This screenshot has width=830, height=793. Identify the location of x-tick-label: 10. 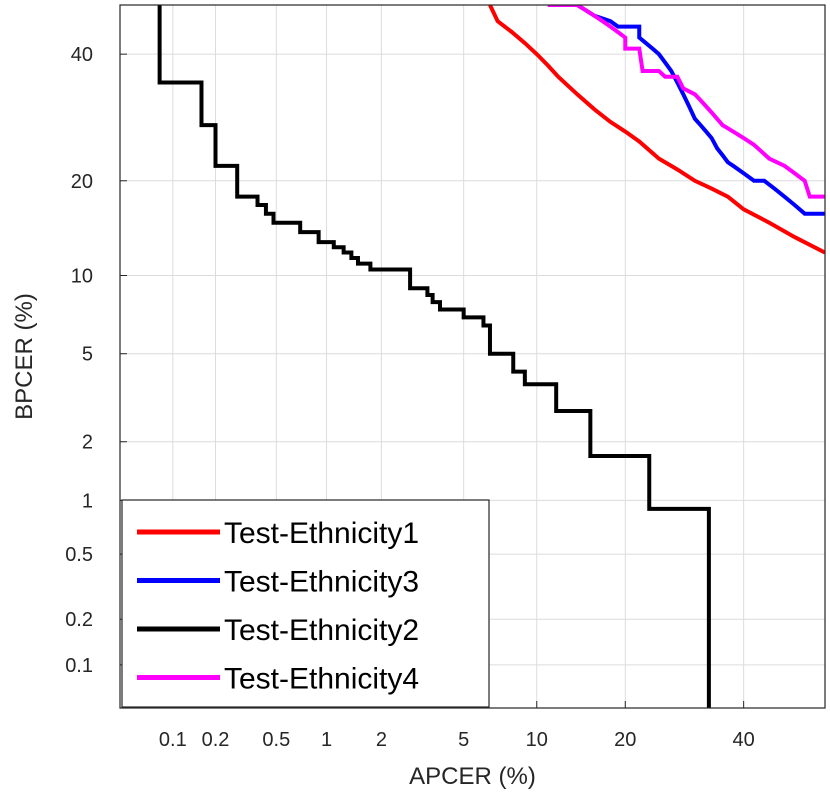
(537, 740).